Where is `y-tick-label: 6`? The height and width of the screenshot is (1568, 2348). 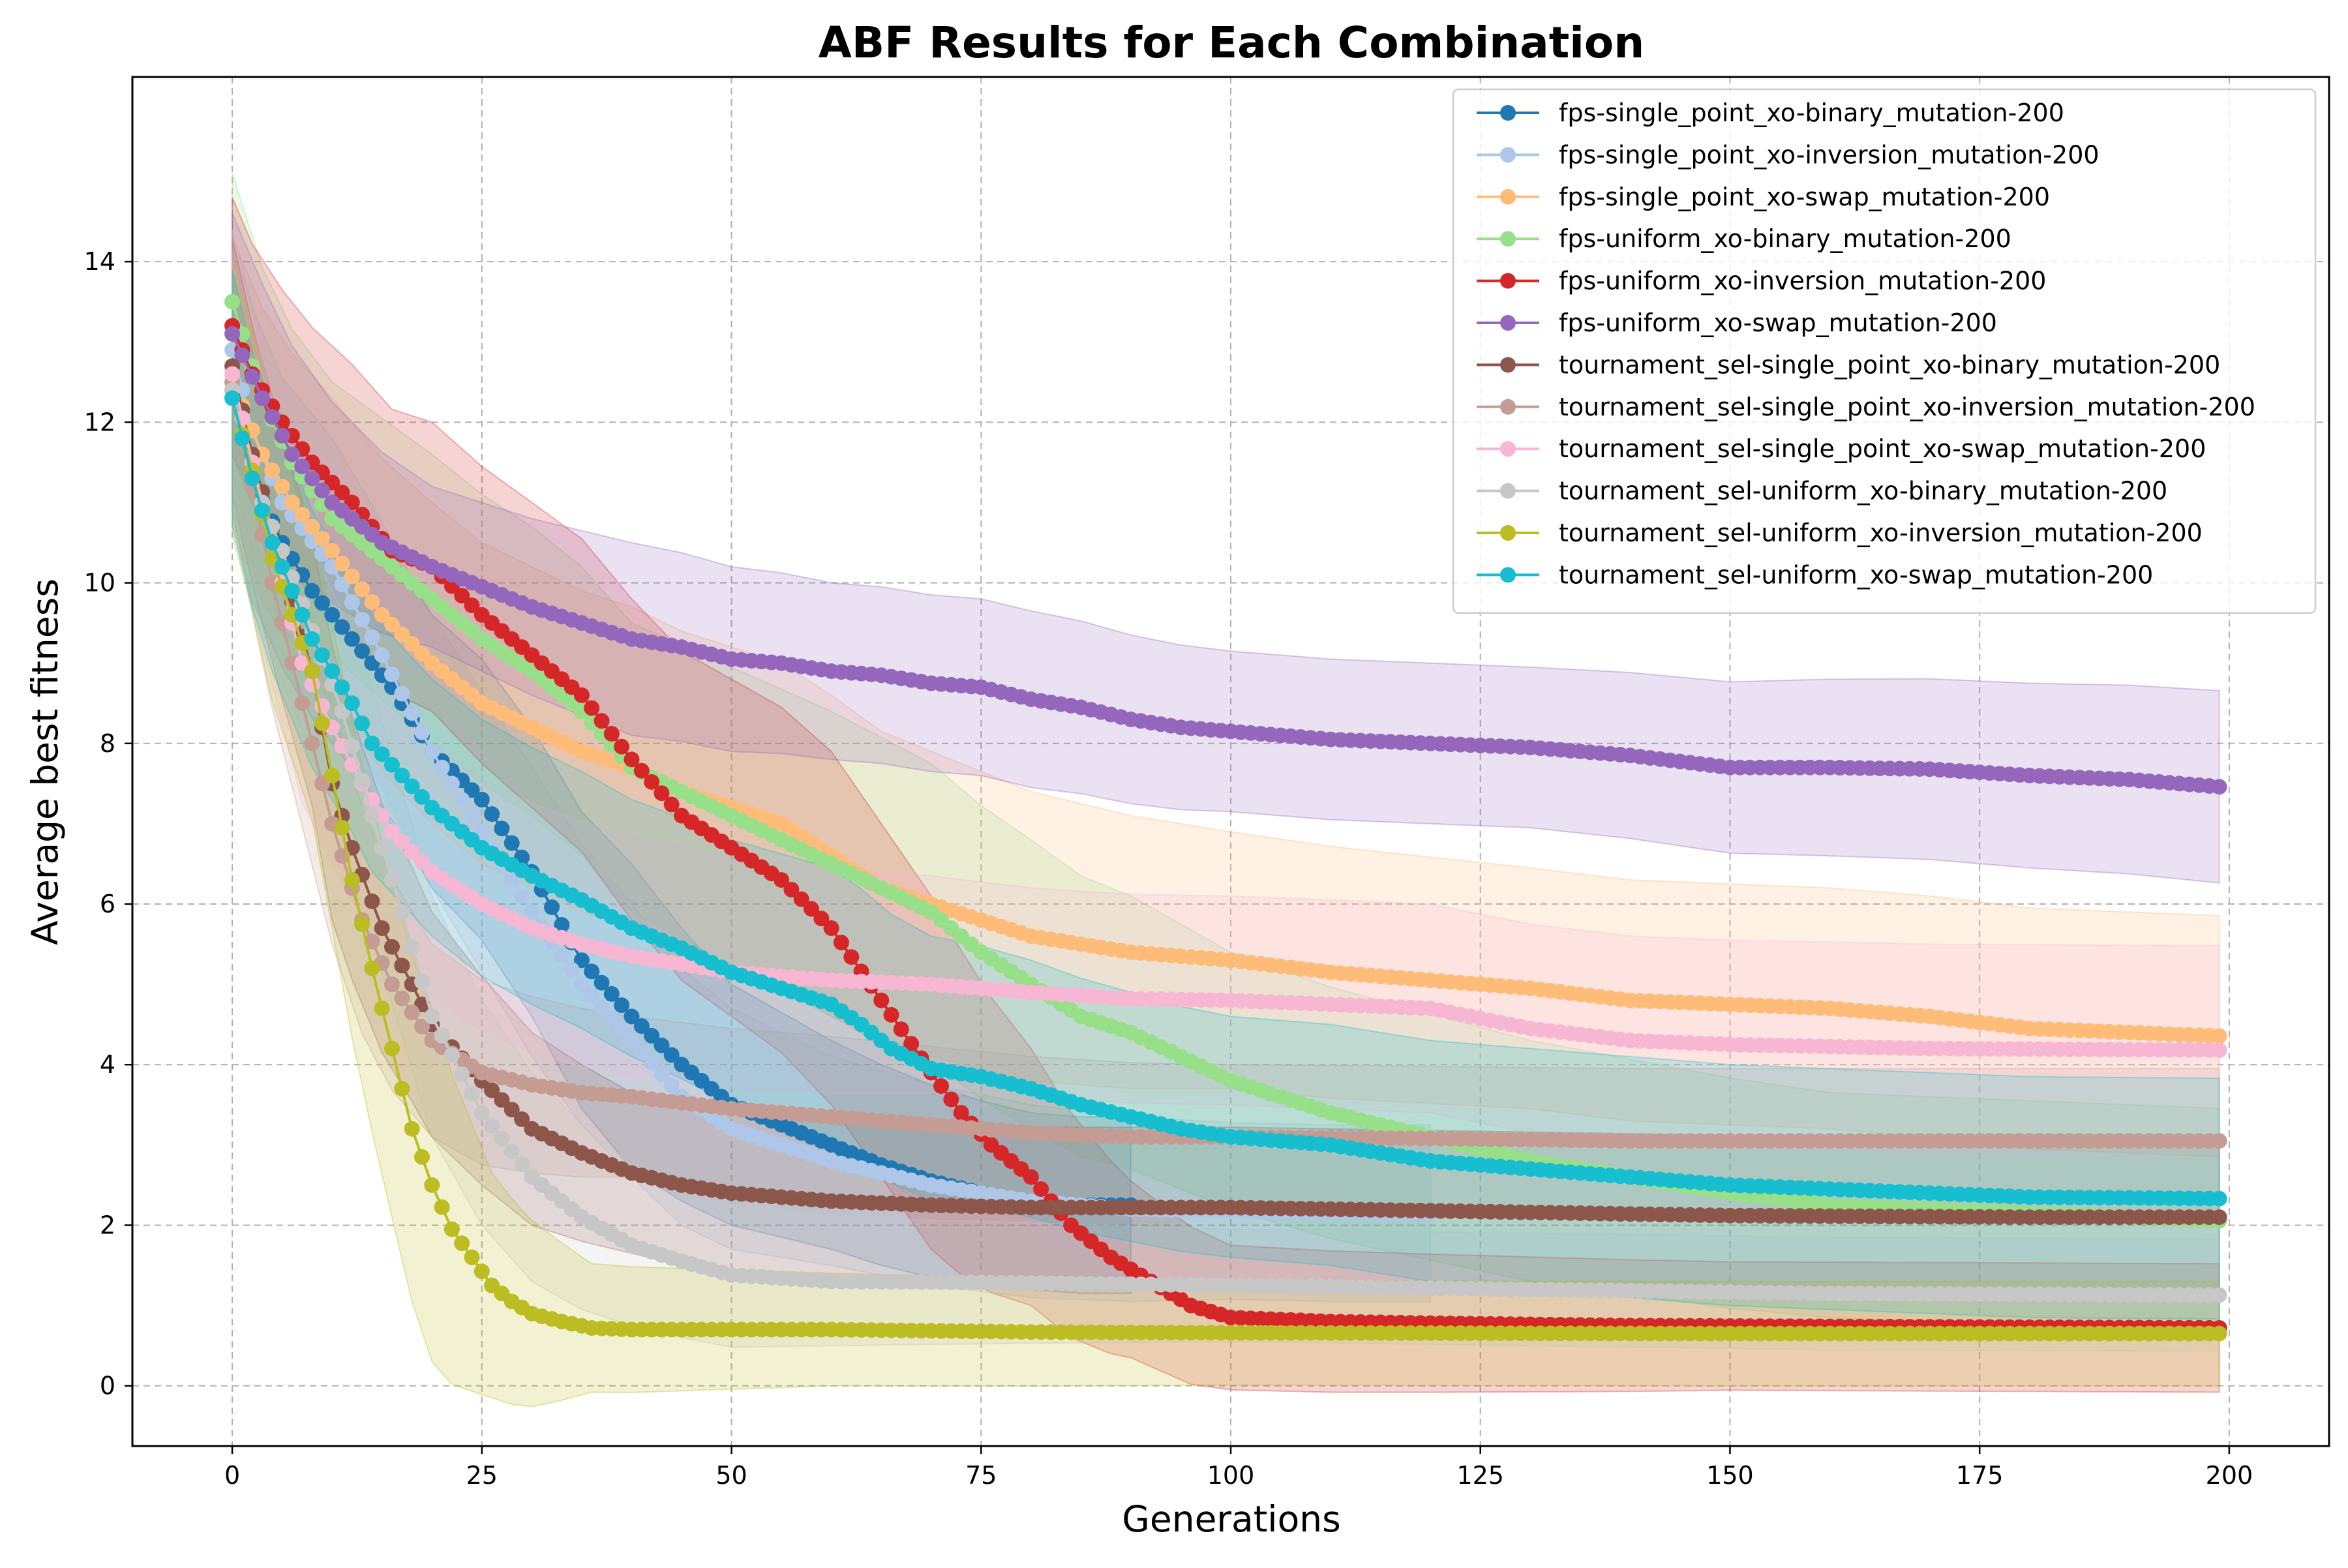
y-tick-label: 6 is located at coordinates (108, 904).